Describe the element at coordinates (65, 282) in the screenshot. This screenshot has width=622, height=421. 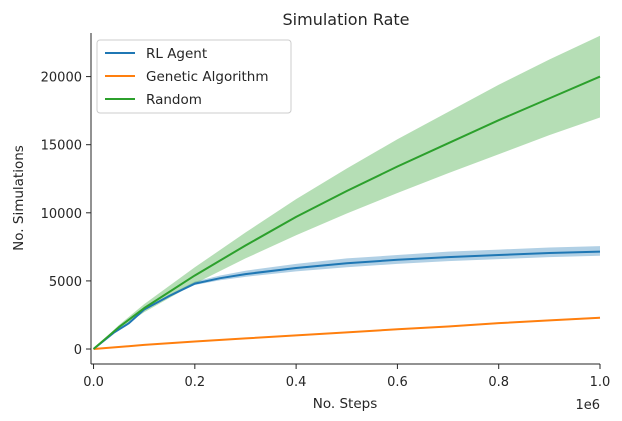
I see `y-tick-label: 5000` at that location.